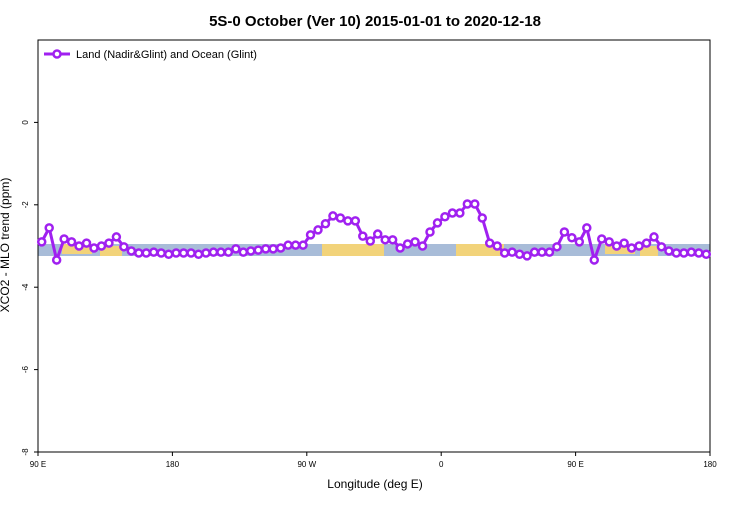 This screenshot has height=505, width=750. What do you see at coordinates (166, 55) in the screenshot?
I see `legend-label: Land (Nadir&Glint) and Ocean (Glint)` at bounding box center [166, 55].